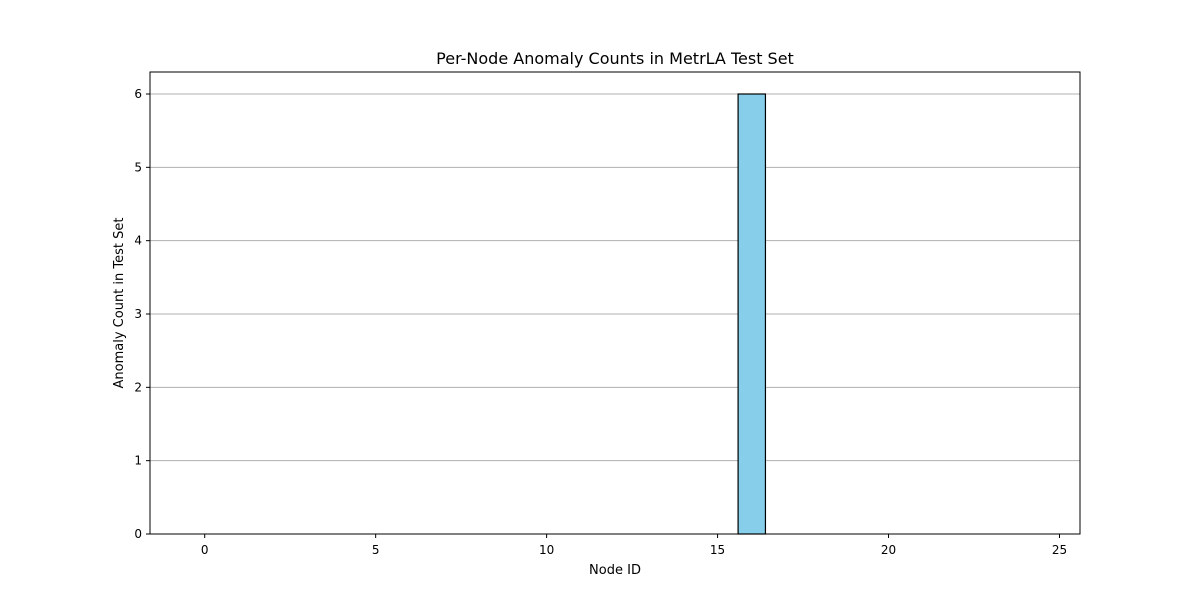  What do you see at coordinates (1059, 550) in the screenshot?
I see `x-tick-label: 25` at bounding box center [1059, 550].